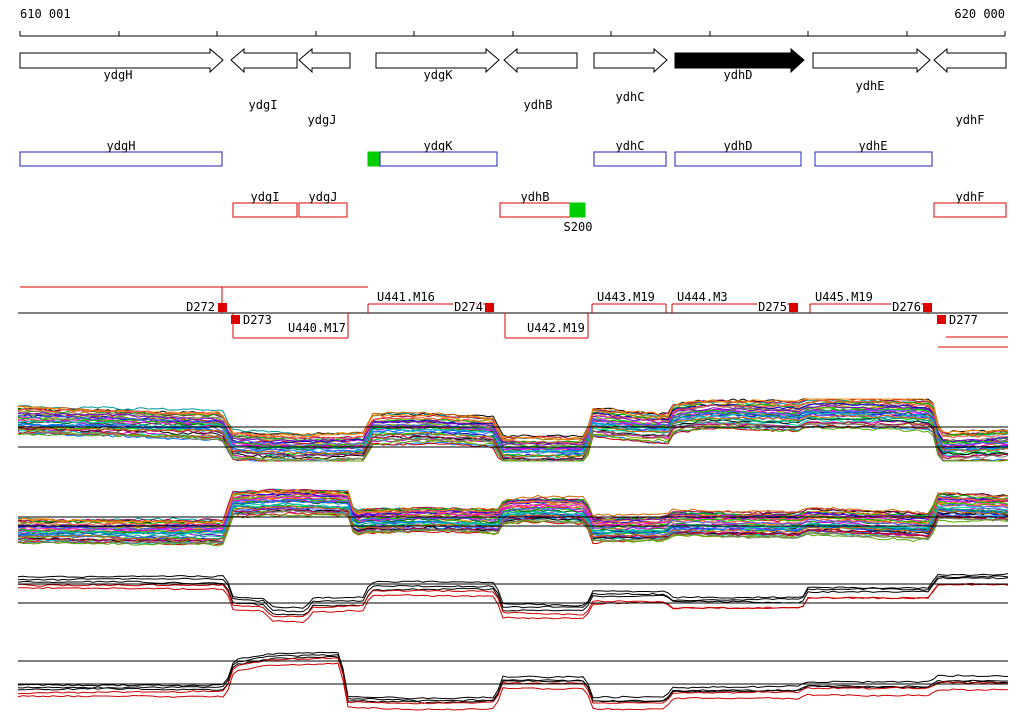 The height and width of the screenshot is (714, 1024). I want to click on reverse-gene-box-ydhF, so click(970, 210).